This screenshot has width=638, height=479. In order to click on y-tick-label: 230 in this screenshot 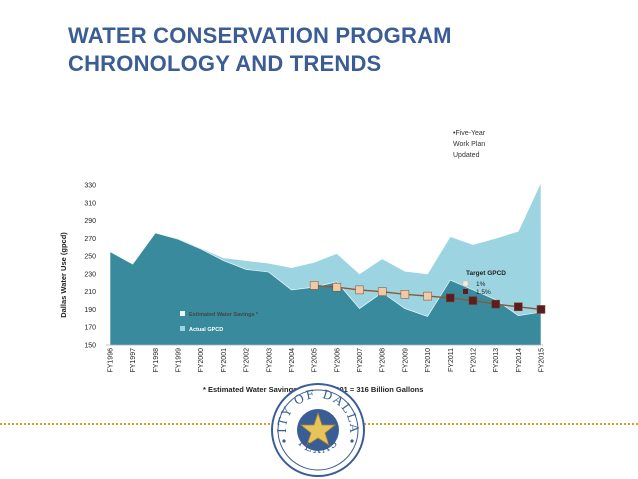, I will do `click(90, 274)`.